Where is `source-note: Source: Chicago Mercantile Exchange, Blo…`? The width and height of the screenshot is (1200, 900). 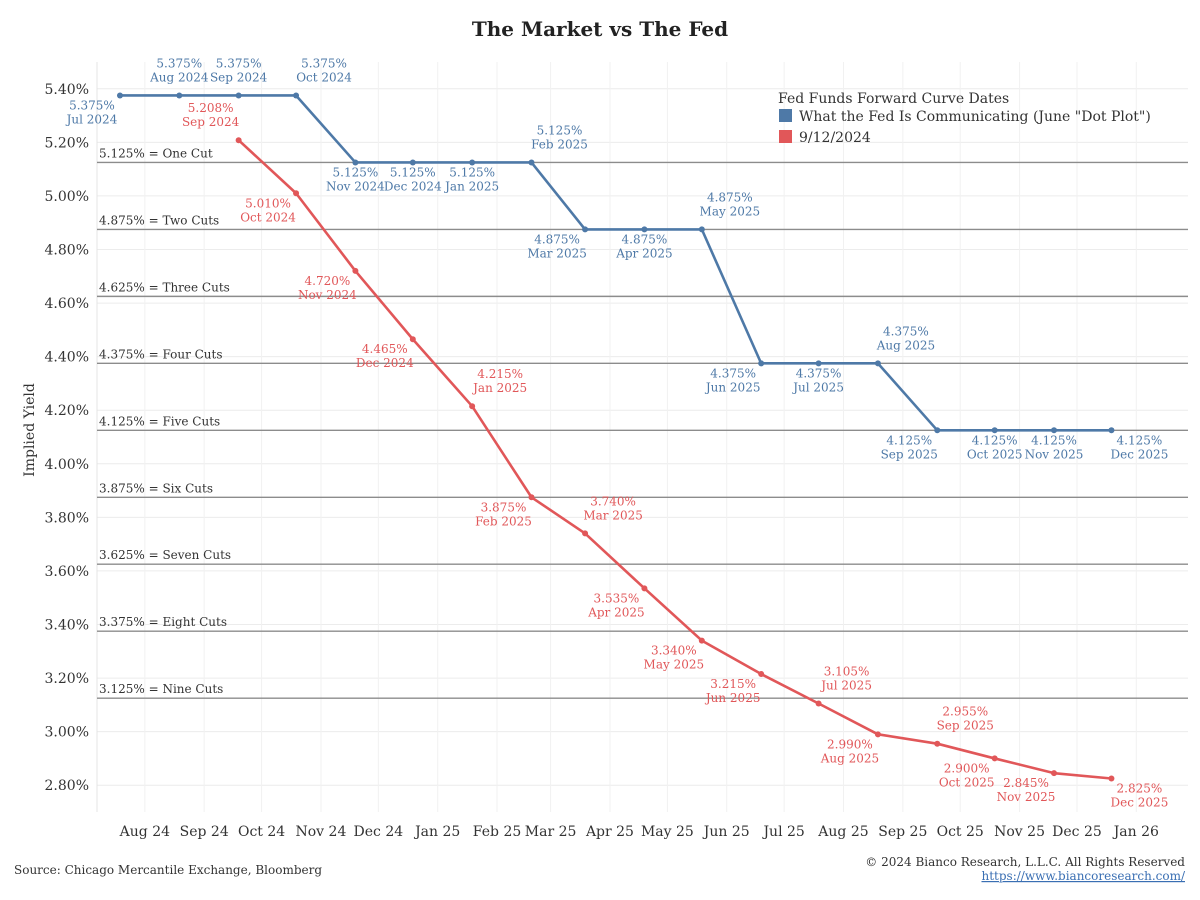 source-note: Source: Chicago Mercantile Exchange, Blo… is located at coordinates (168, 870).